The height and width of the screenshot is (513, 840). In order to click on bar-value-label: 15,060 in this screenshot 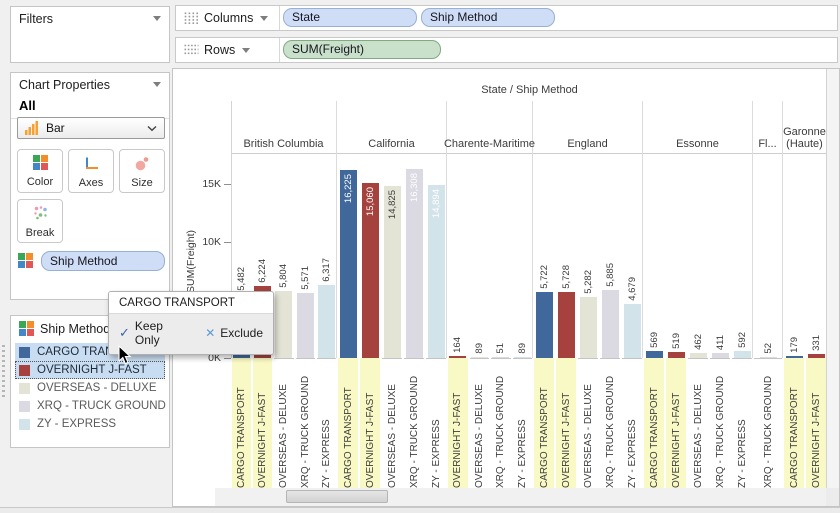, I will do `click(370, 202)`.